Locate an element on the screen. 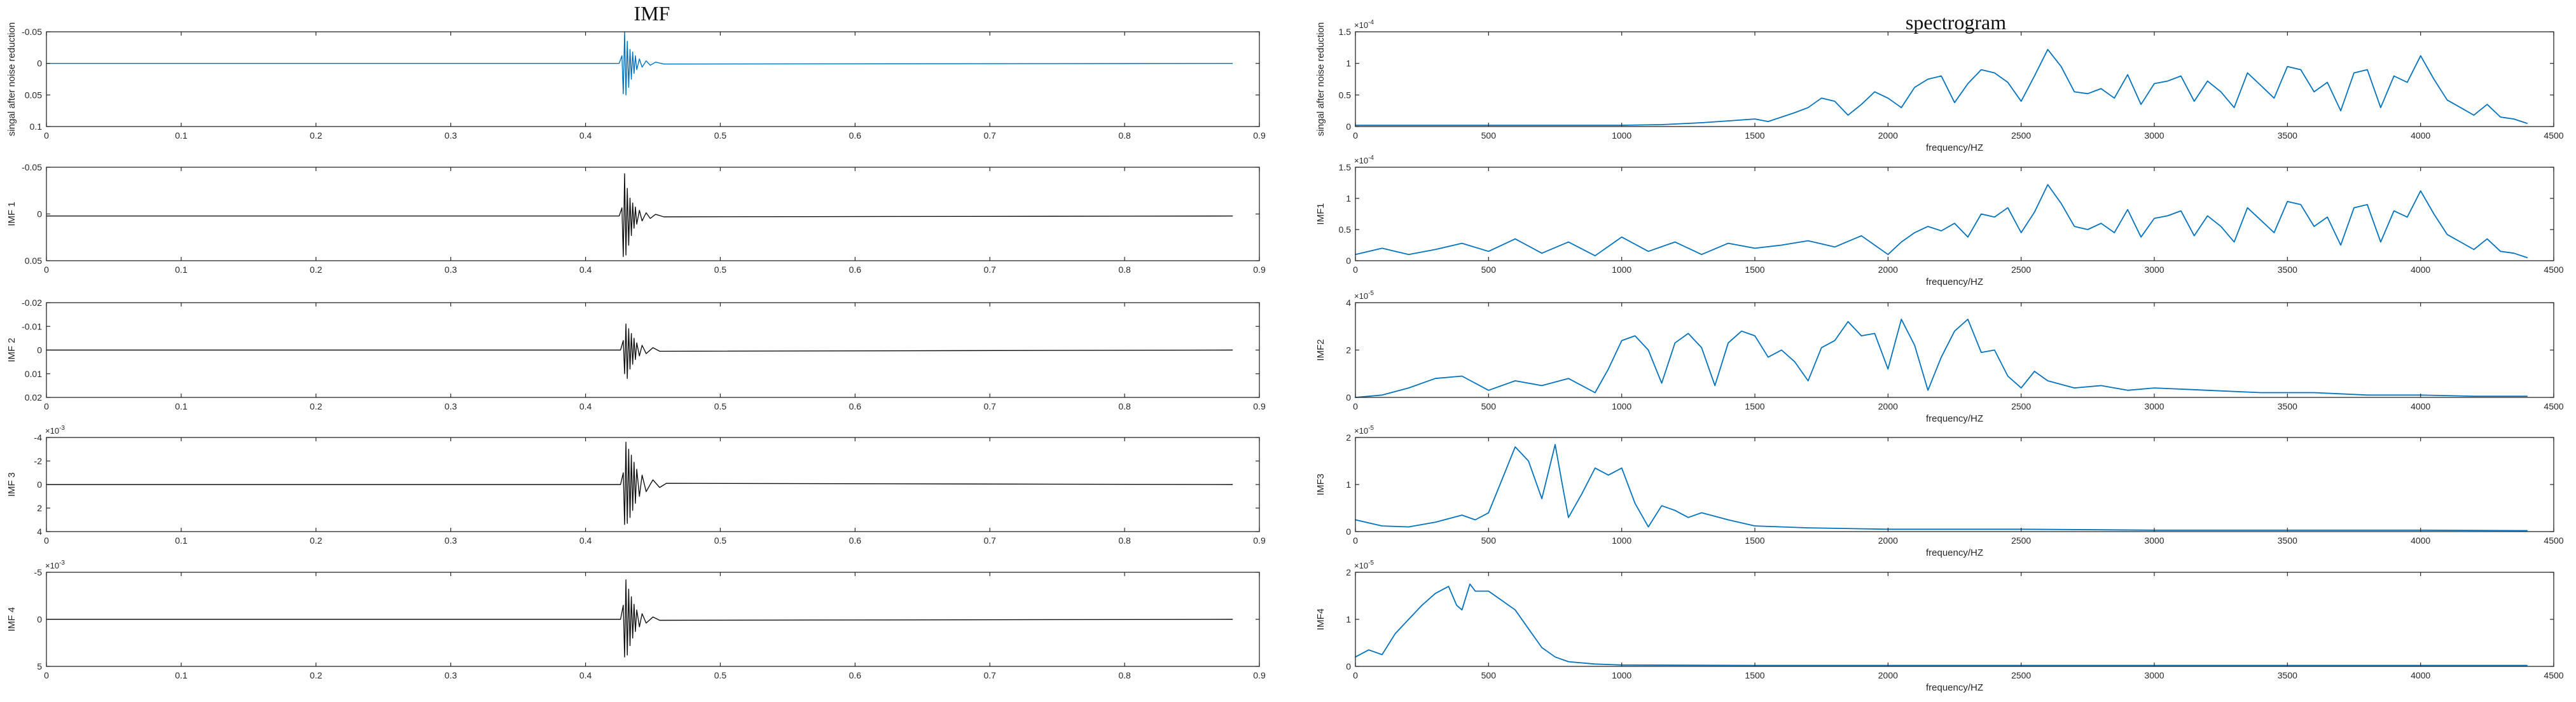 This screenshot has height=702, width=2576. y-tick-label: -4 is located at coordinates (38, 437).